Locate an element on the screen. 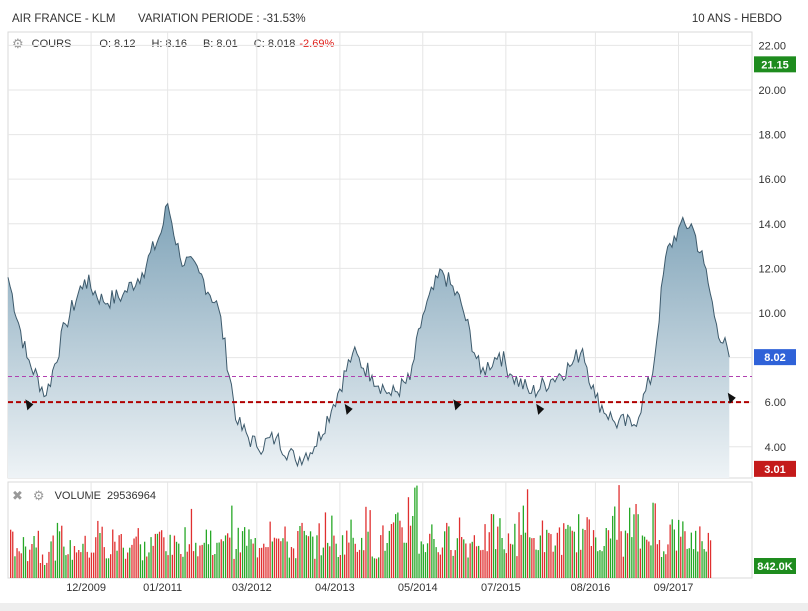  max-price-badge-label: 21.15 is located at coordinates (775, 65).